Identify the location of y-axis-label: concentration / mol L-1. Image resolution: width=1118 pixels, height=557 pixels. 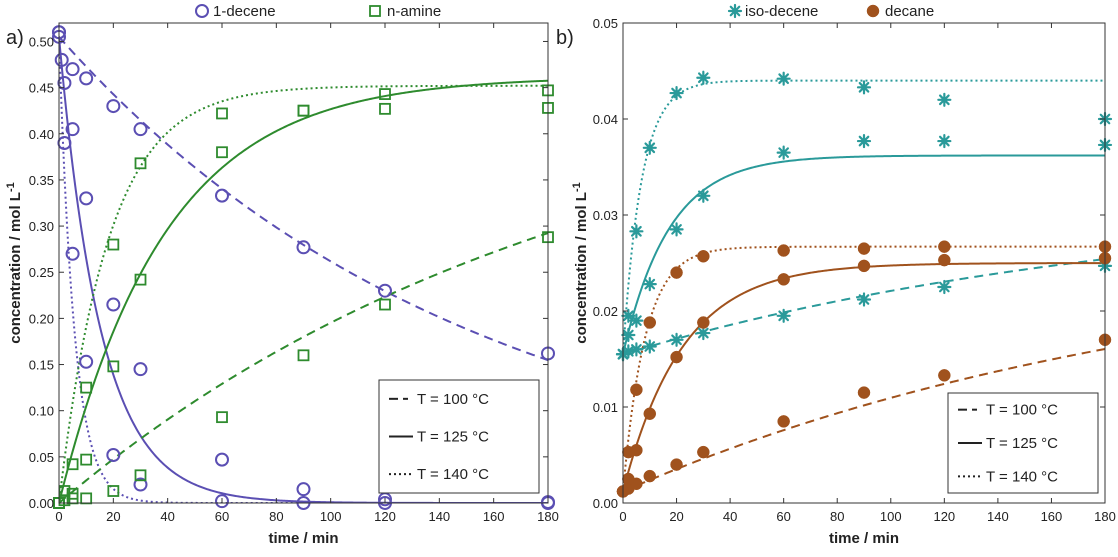
(14, 262).